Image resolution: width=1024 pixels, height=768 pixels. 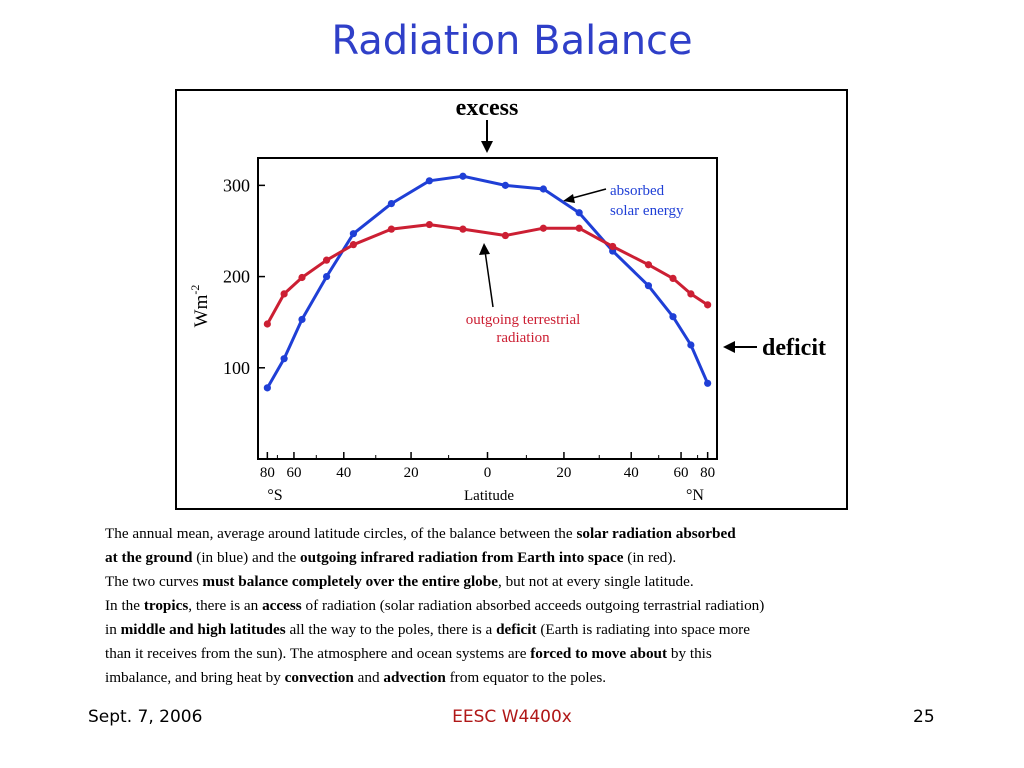 I want to click on caption-bold-segment: middle and high latitudes, so click(x=203, y=629).